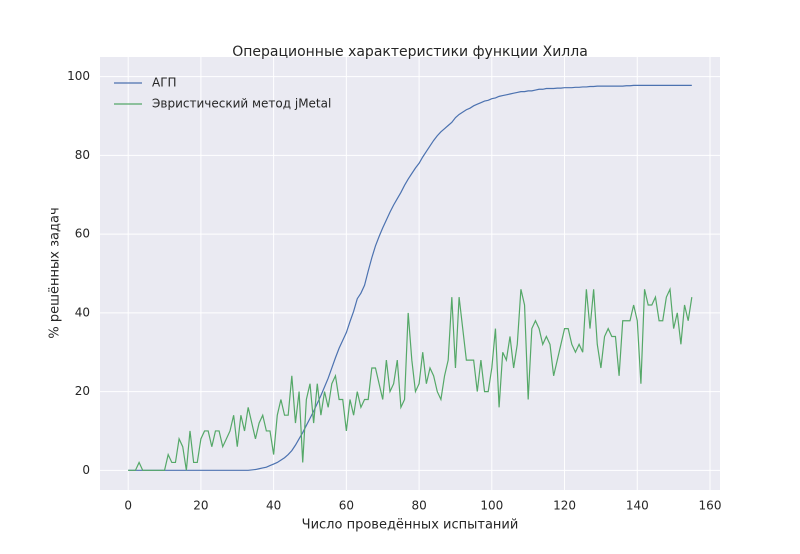 This screenshot has height=554, width=800. What do you see at coordinates (82, 391) in the screenshot?
I see `y-tick-label: 20` at bounding box center [82, 391].